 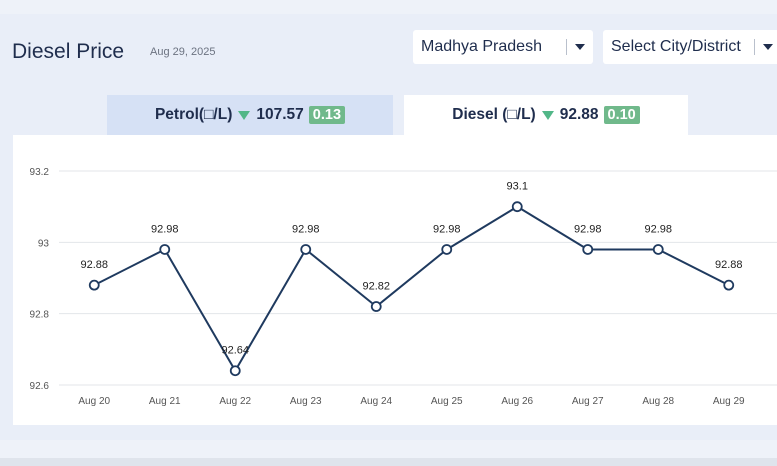 I want to click on x-tick-label: Aug 28, so click(x=658, y=401).